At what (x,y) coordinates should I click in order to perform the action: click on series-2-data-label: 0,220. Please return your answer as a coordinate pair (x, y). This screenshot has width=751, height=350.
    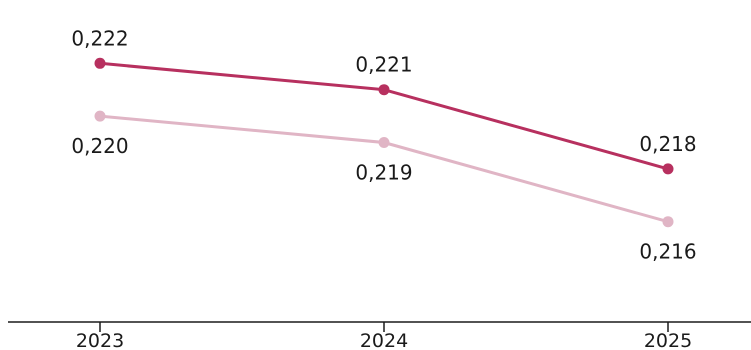
    Looking at the image, I should click on (99, 146).